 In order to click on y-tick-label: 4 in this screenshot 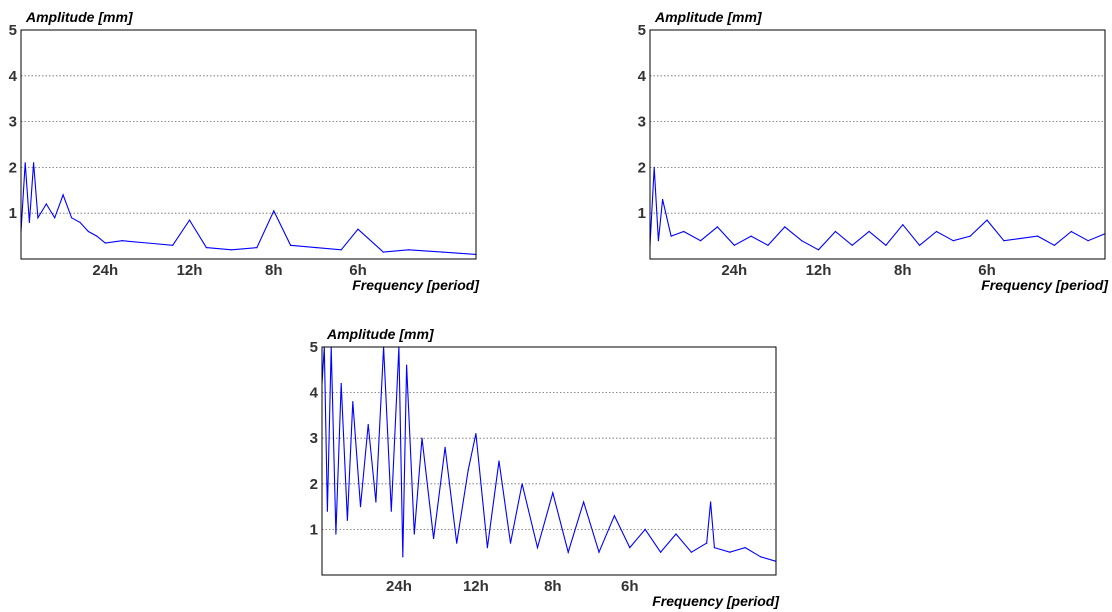, I will do `click(13, 76)`.